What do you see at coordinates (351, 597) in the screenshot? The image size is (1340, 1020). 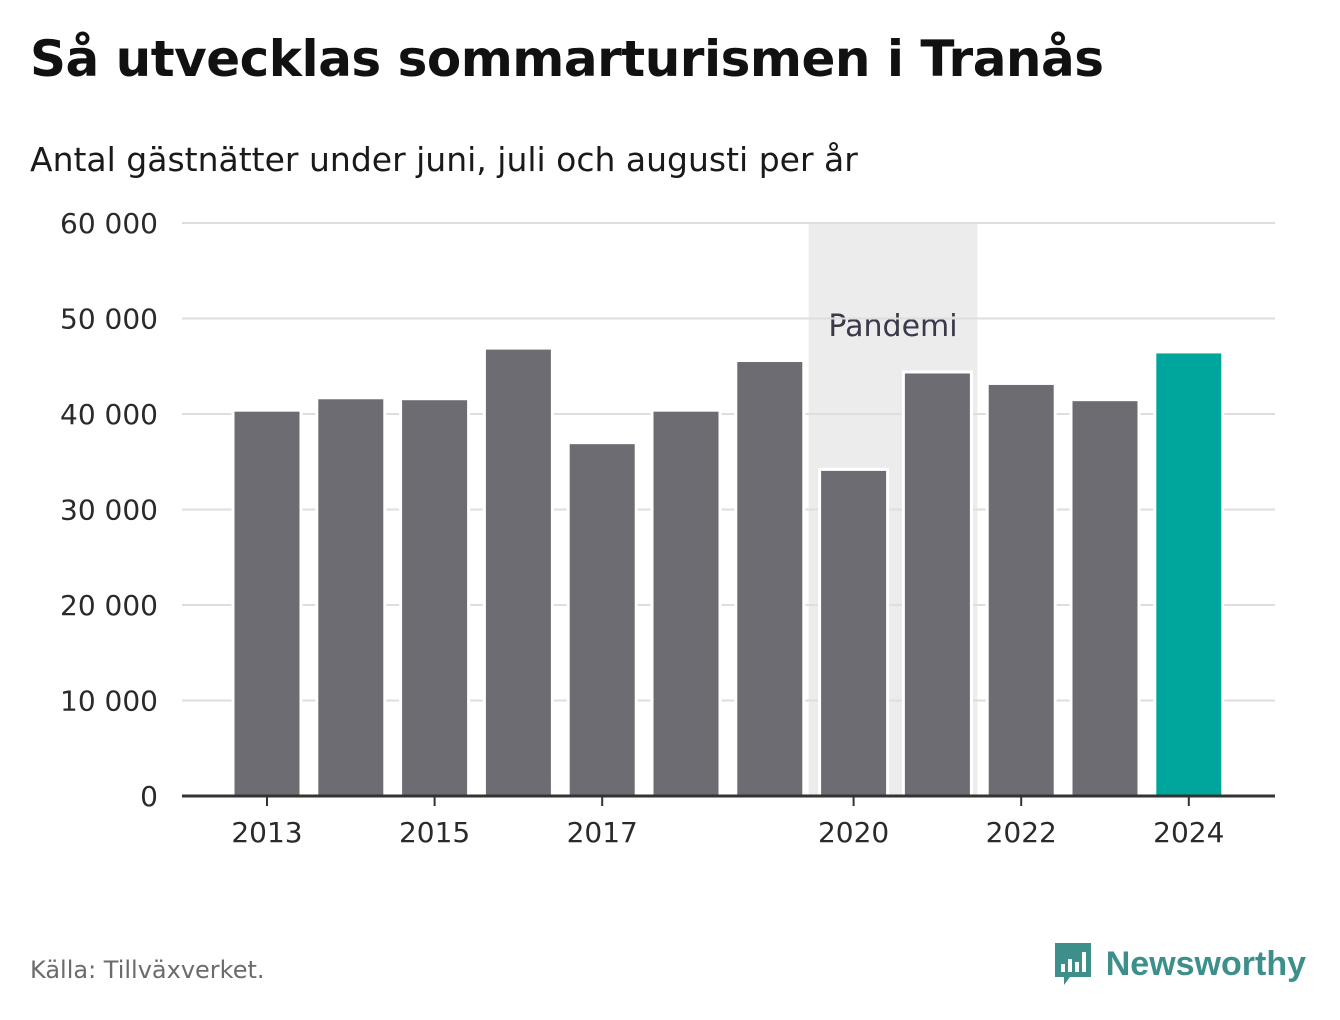 I see `bar-2014` at bounding box center [351, 597].